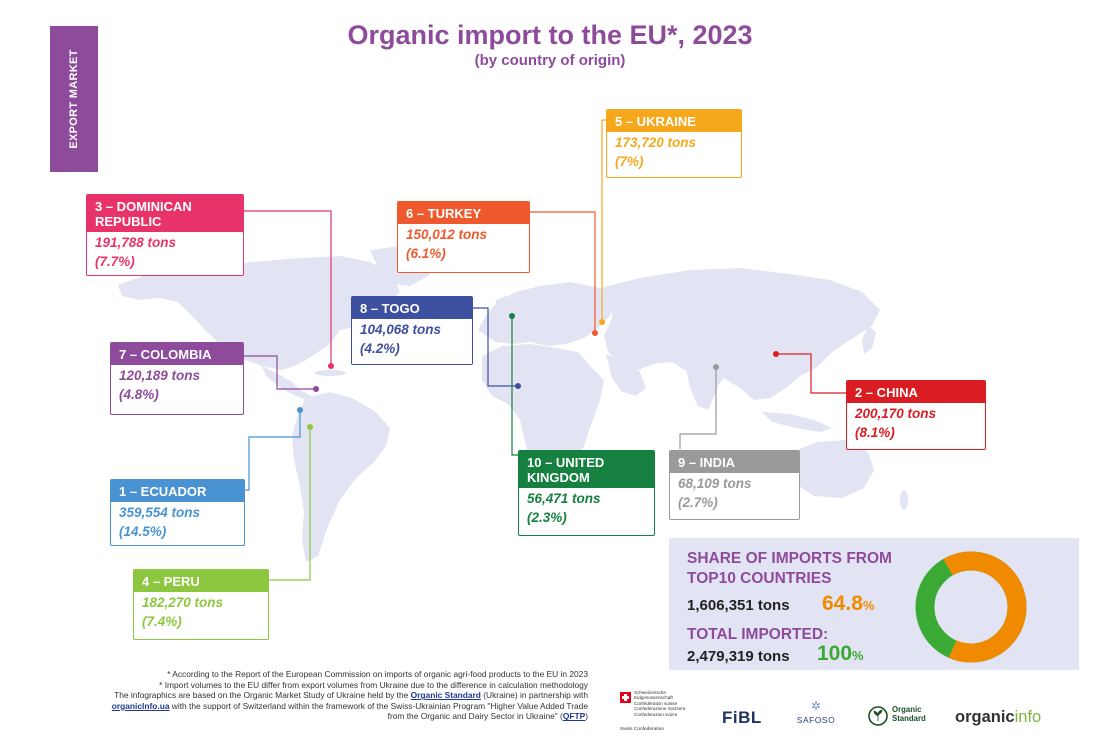  What do you see at coordinates (177, 354) in the screenshot?
I see `callout-colombia-header: 7 – COLOMBIA` at bounding box center [177, 354].